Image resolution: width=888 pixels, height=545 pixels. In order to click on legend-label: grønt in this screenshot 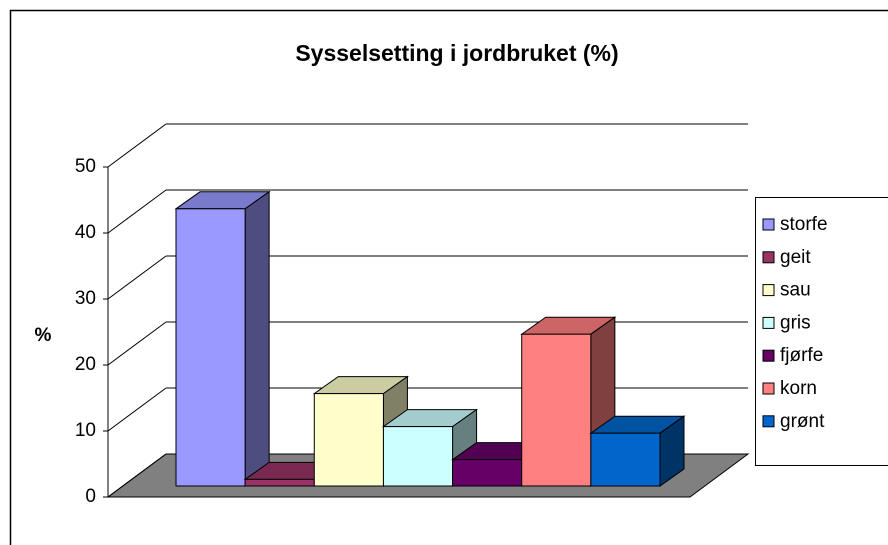, I will do `click(802, 421)`.